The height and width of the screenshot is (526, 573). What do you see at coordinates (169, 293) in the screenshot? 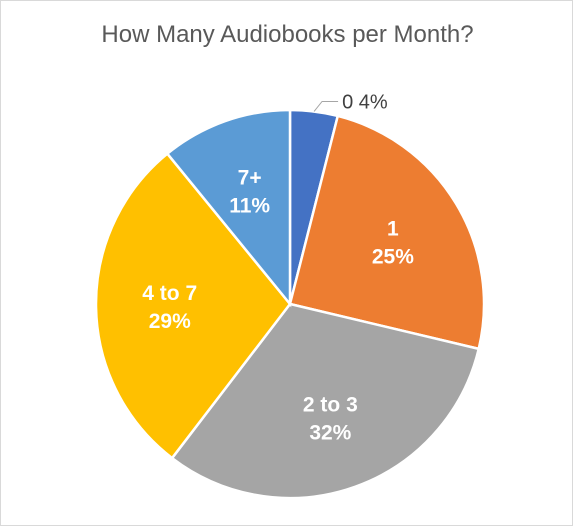
I see `slice-label: 4 to 7` at bounding box center [169, 293].